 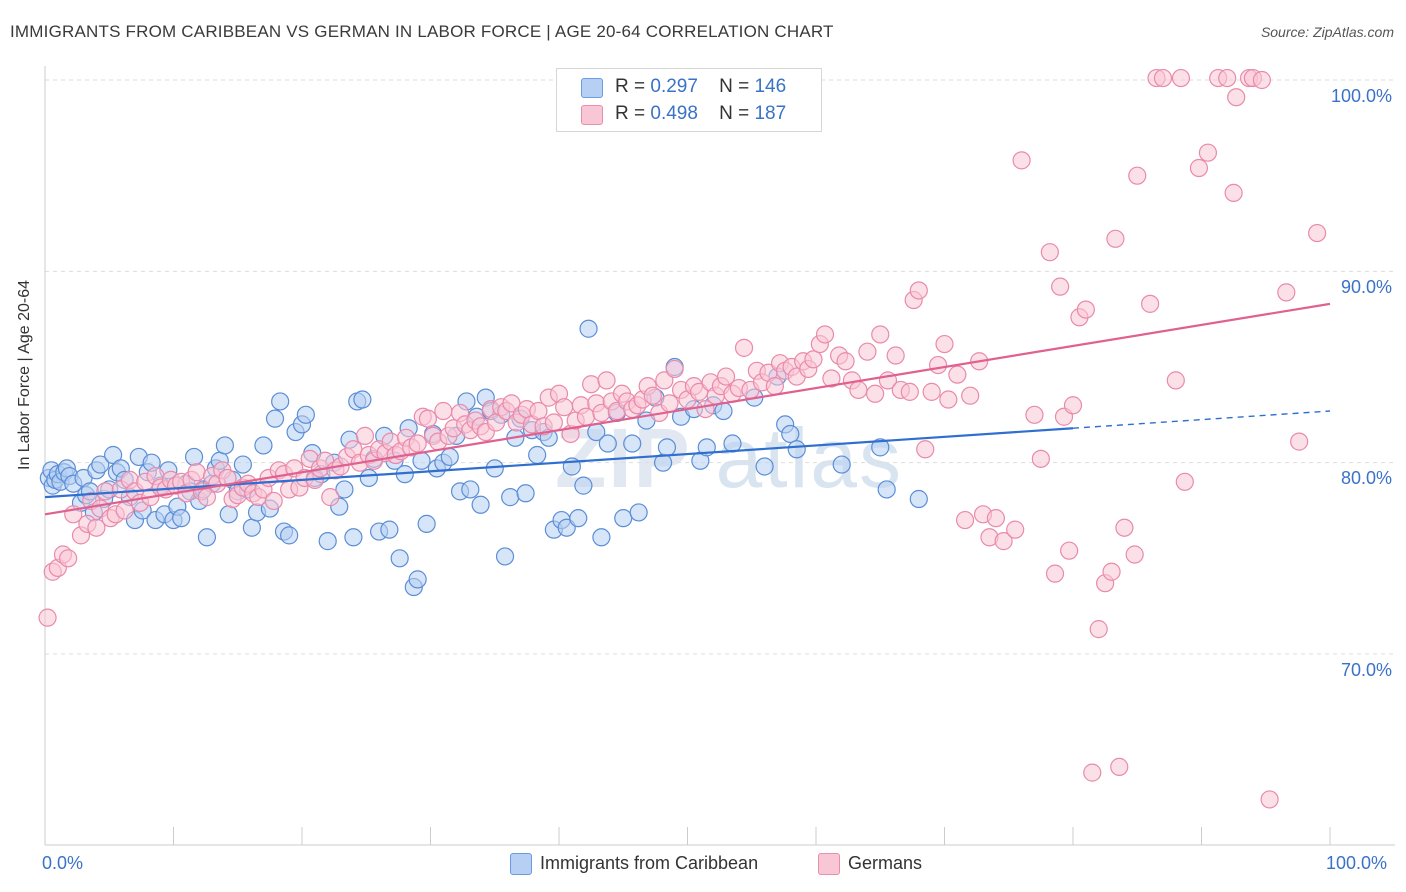 What do you see at coordinates (885, 863) in the screenshot?
I see `bottom-legend-label-germans: Germans` at bounding box center [885, 863].